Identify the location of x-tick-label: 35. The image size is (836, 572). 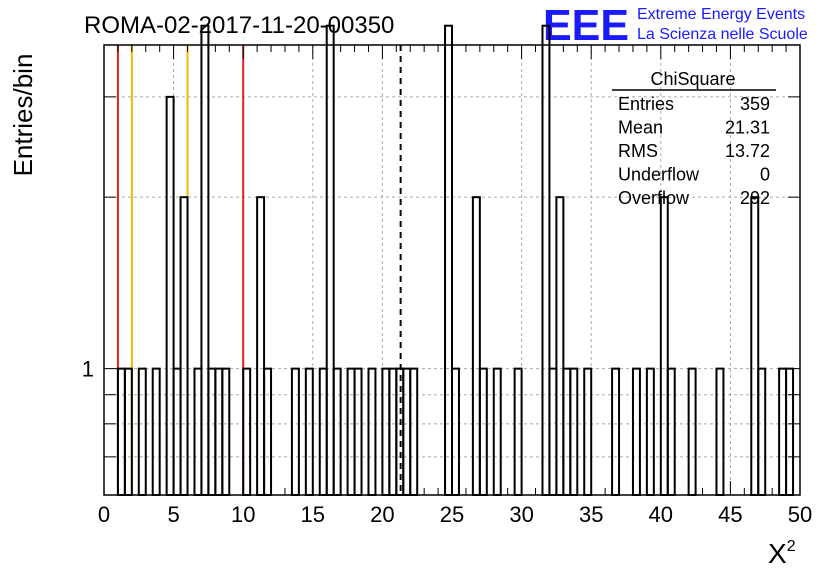
(591, 514).